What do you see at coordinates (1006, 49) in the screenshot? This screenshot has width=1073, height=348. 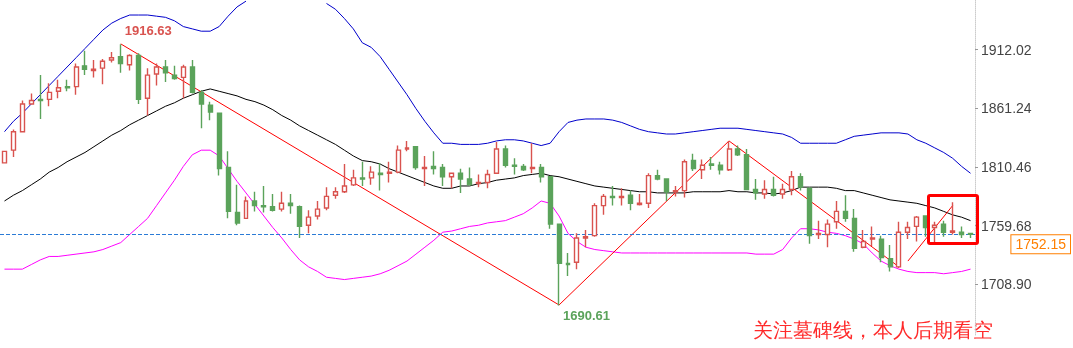 I see `y-tick-label: 1912.02` at bounding box center [1006, 49].